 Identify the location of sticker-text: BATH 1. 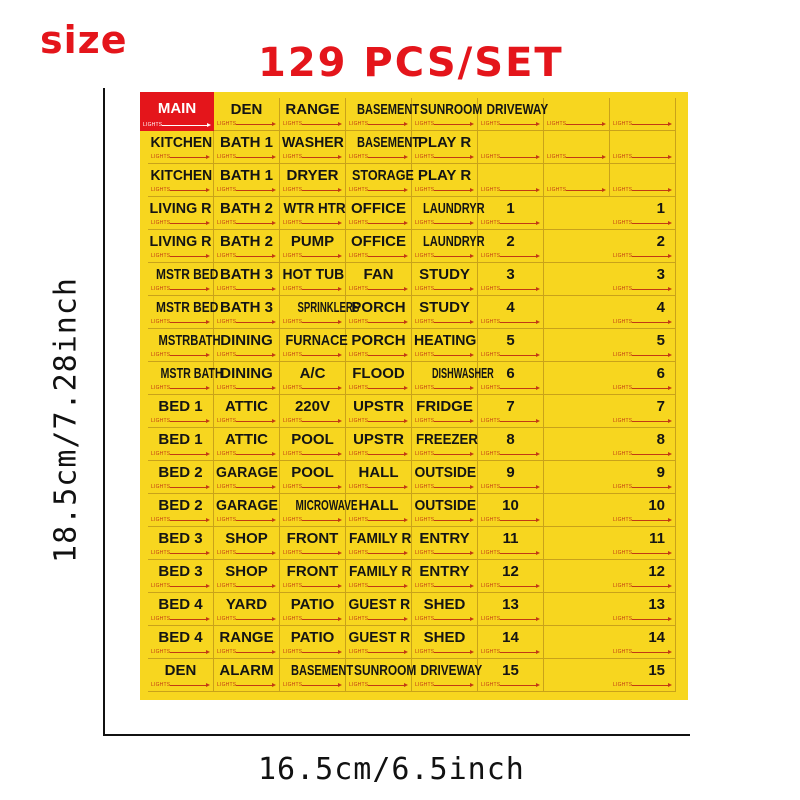
(246, 176).